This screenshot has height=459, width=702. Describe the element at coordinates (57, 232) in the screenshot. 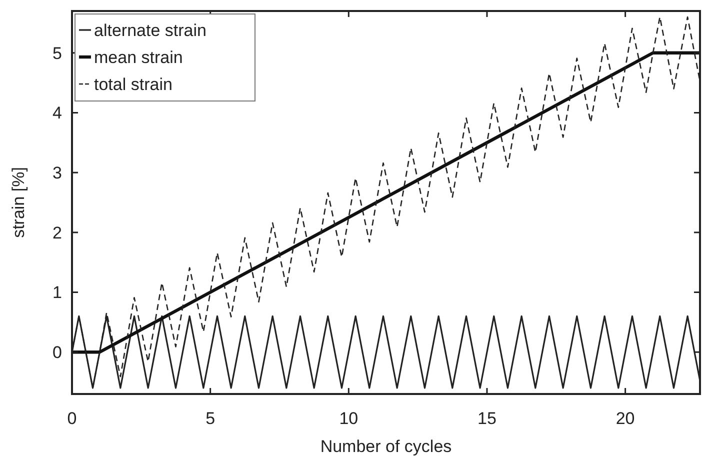

I see `y-tick-label: 2` at that location.